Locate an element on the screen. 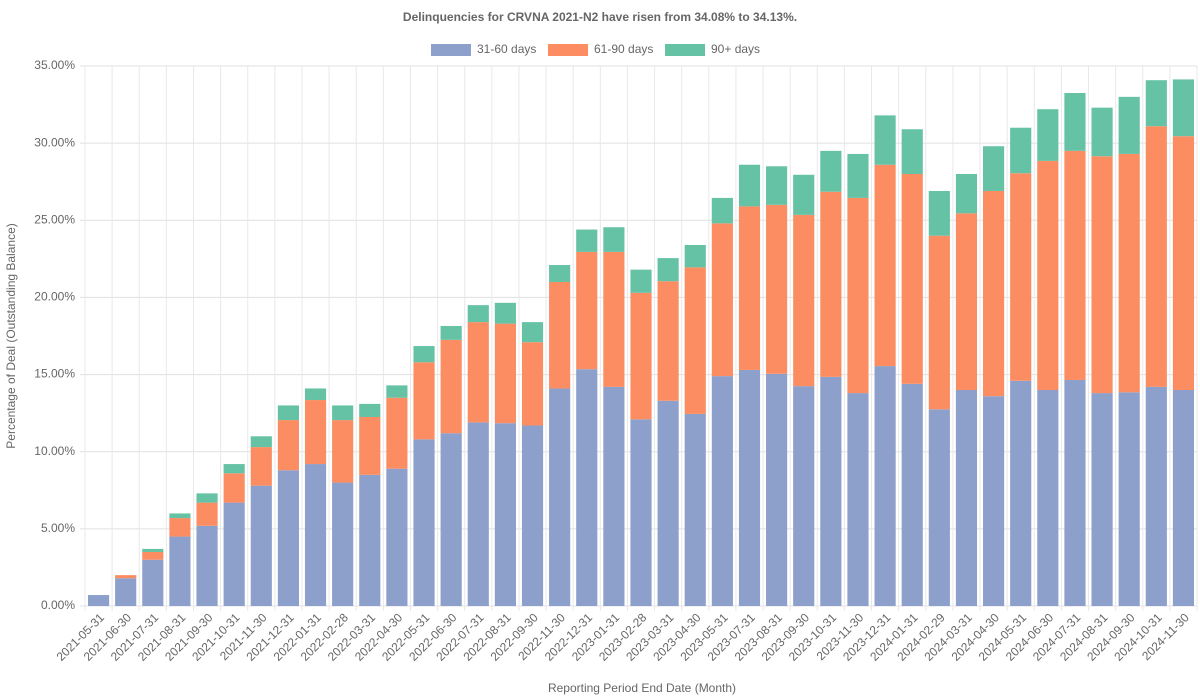  y-axis-title: Percentage of Deal (Outstanding Balance) is located at coordinates (11, 335).